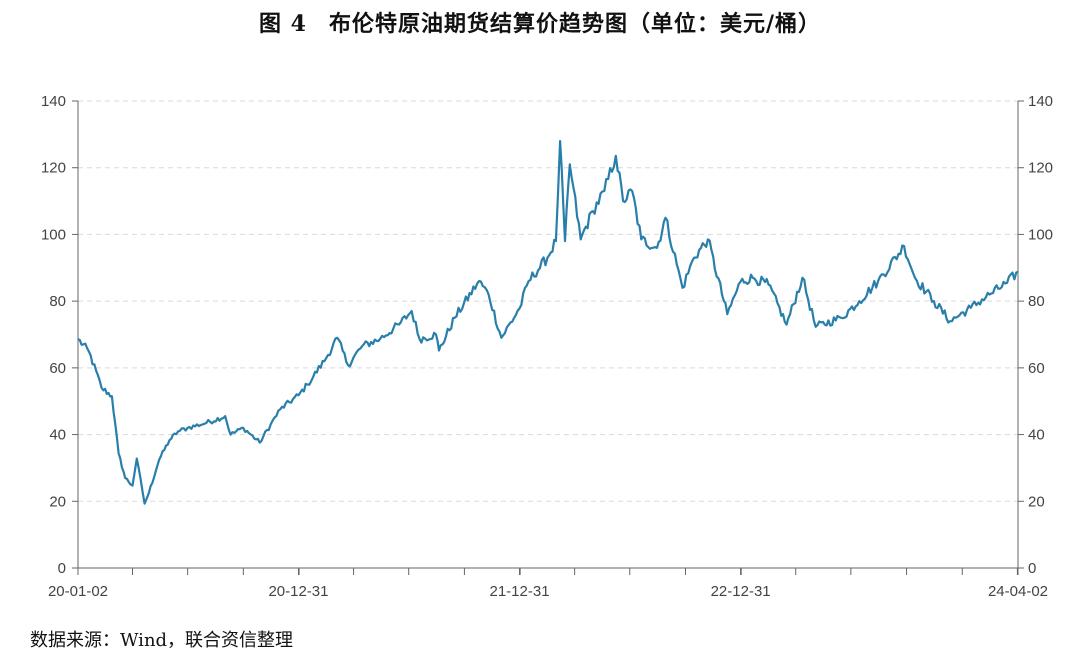 This screenshot has width=1080, height=658. I want to click on y-tick-label-right: 140, so click(1040, 101).